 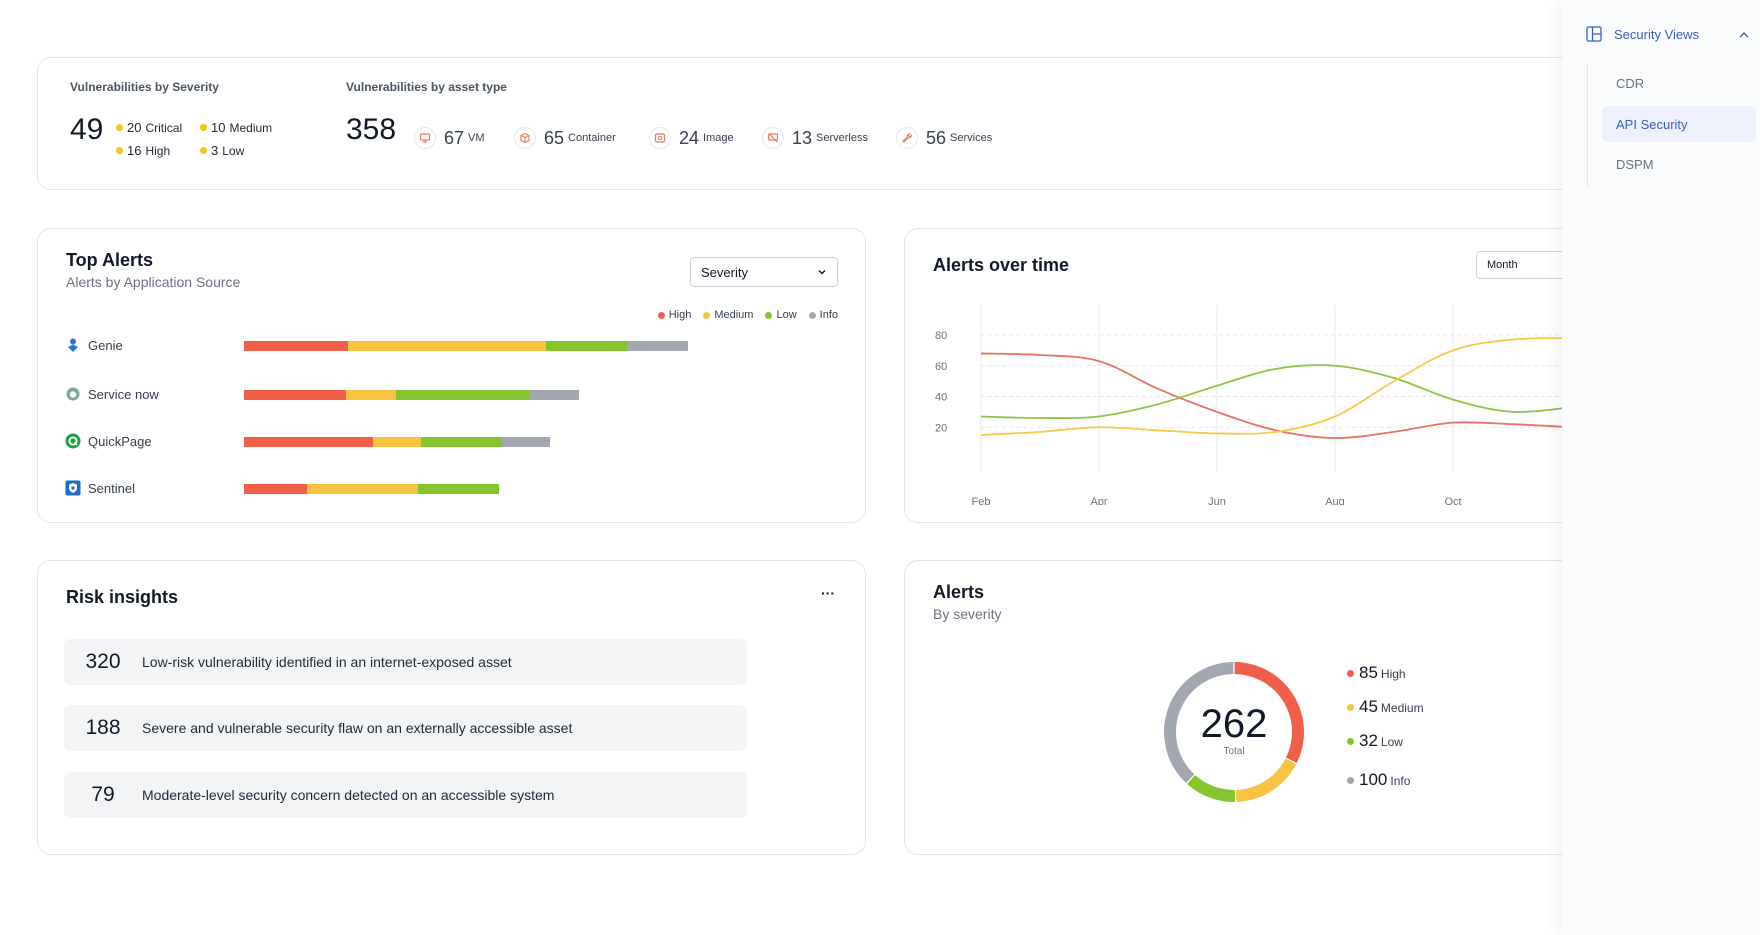 What do you see at coordinates (1635, 164) in the screenshot?
I see `panel-item-dspm: DSPM` at bounding box center [1635, 164].